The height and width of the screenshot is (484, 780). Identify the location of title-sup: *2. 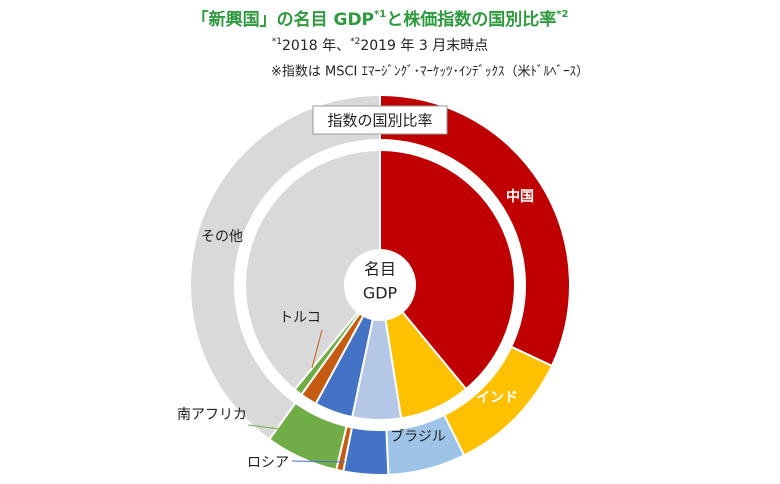
(562, 14).